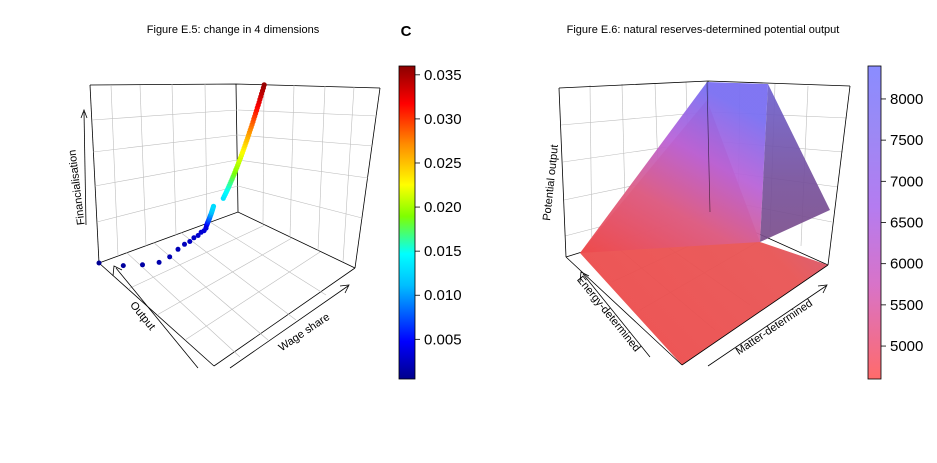 This screenshot has height=463, width=937. I want to click on colorbar-tick-label-4: 7000, so click(906, 181).